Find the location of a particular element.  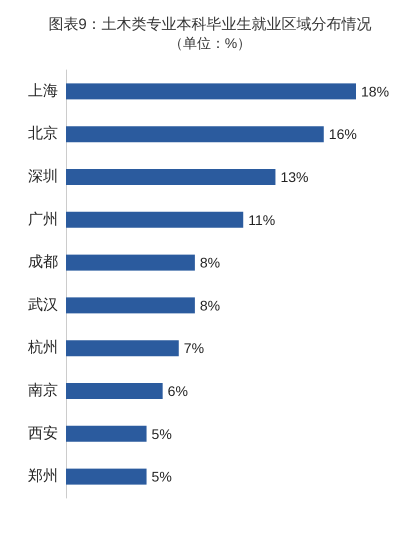

data-label: 11% is located at coordinates (262, 220).